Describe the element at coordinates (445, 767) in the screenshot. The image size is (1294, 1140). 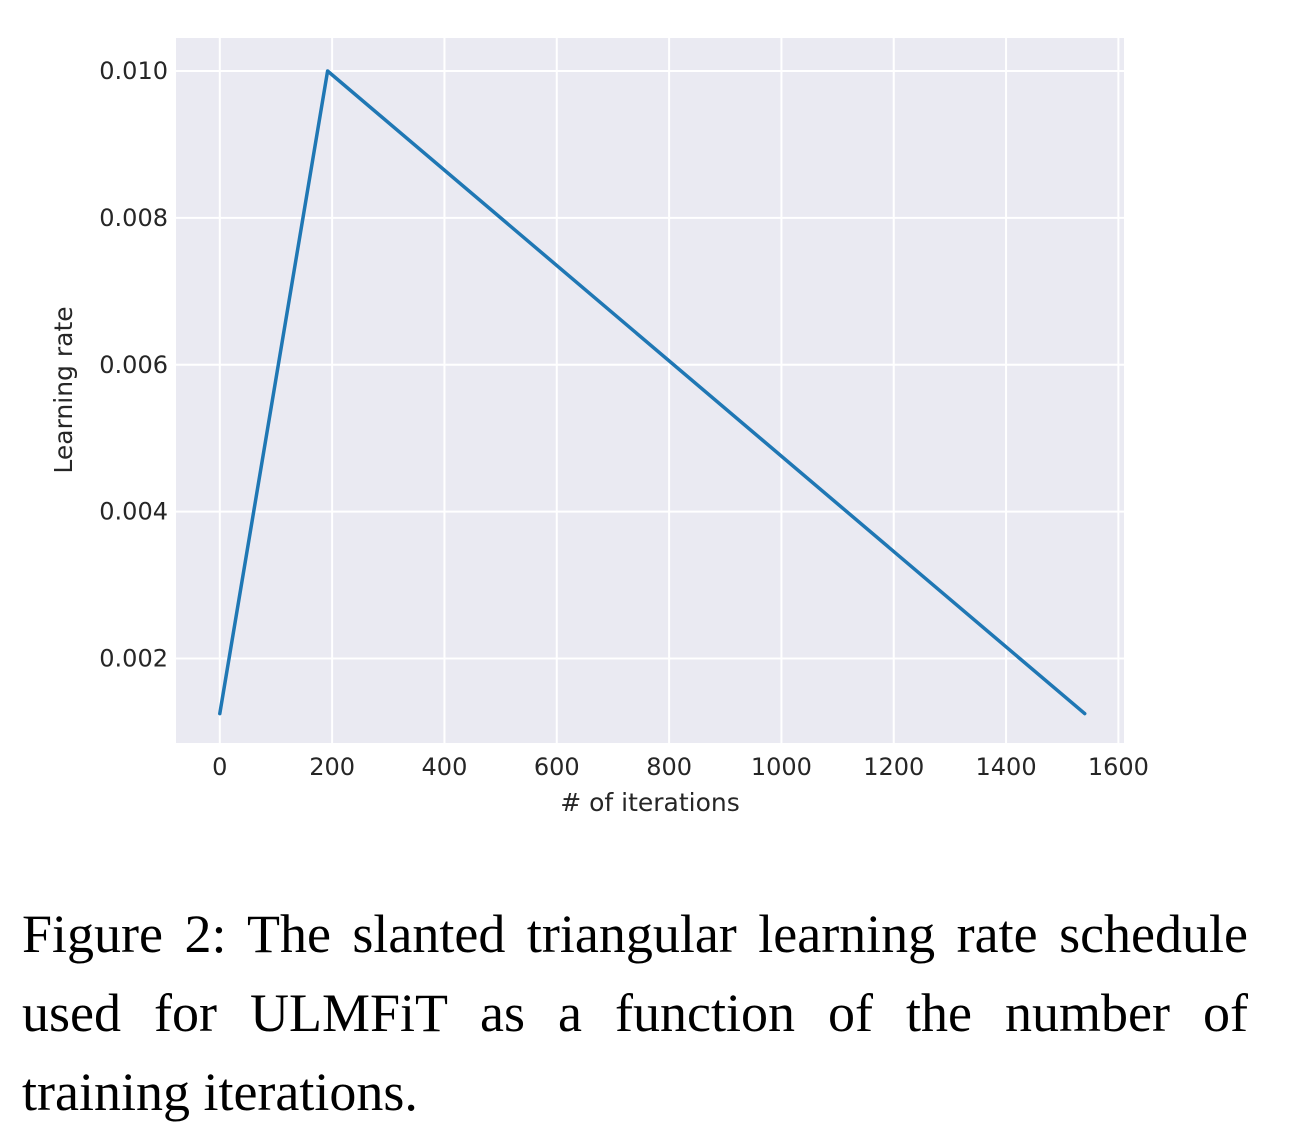
I see `x-tick-label: 400` at that location.